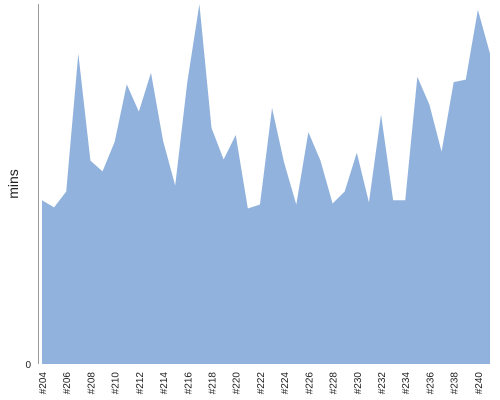 The image size is (500, 400). I want to click on x-tick-label-228: #228, so click(334, 383).